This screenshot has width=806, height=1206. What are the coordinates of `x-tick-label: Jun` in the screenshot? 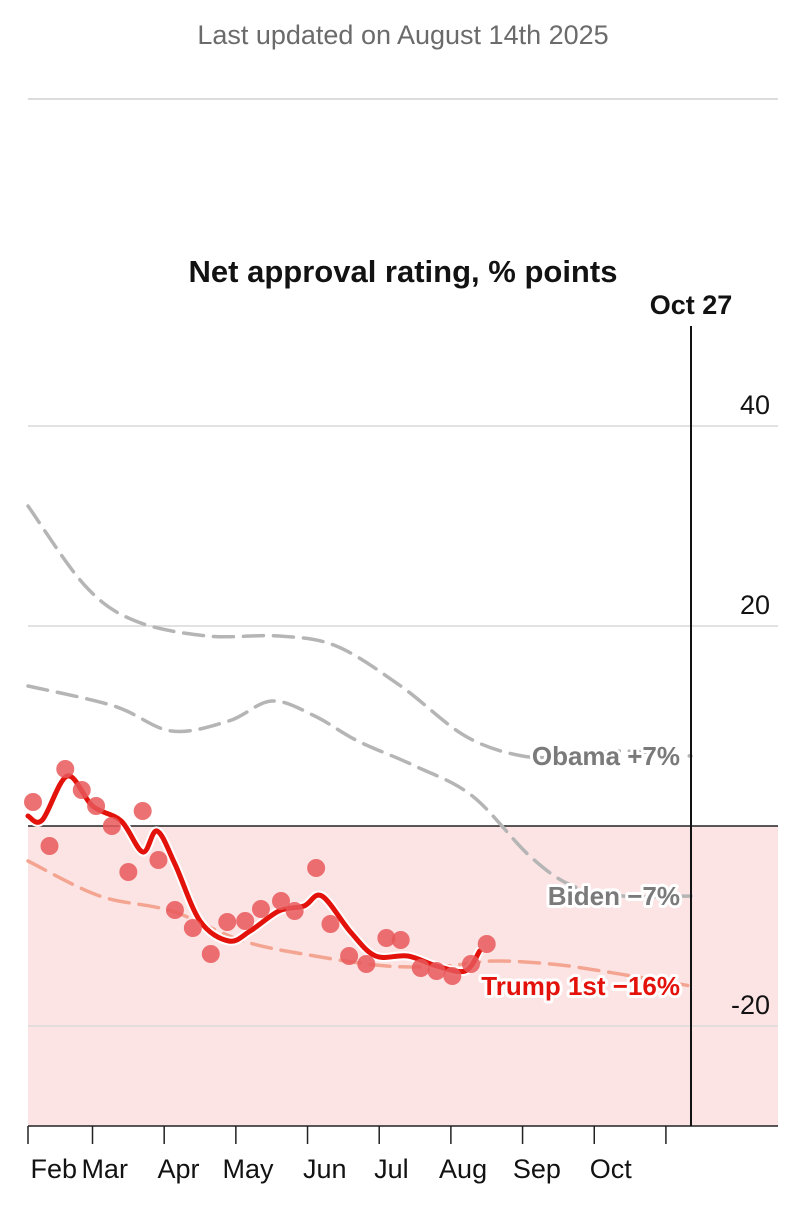 It's located at (325, 1169).